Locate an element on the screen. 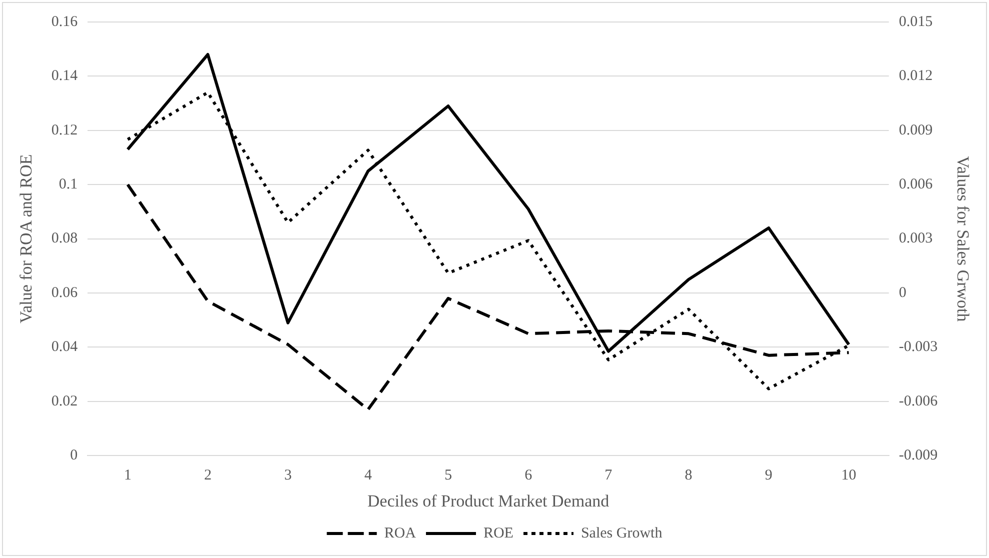 The height and width of the screenshot is (558, 989). y2-tick-label: 0.009 is located at coordinates (915, 130).